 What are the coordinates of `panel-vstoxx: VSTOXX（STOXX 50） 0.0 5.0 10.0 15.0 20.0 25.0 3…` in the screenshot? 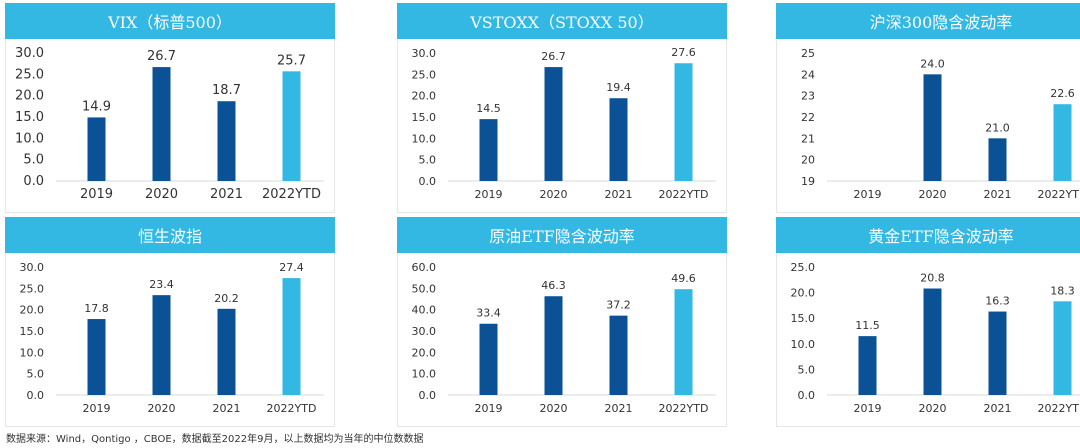 It's located at (562, 108).